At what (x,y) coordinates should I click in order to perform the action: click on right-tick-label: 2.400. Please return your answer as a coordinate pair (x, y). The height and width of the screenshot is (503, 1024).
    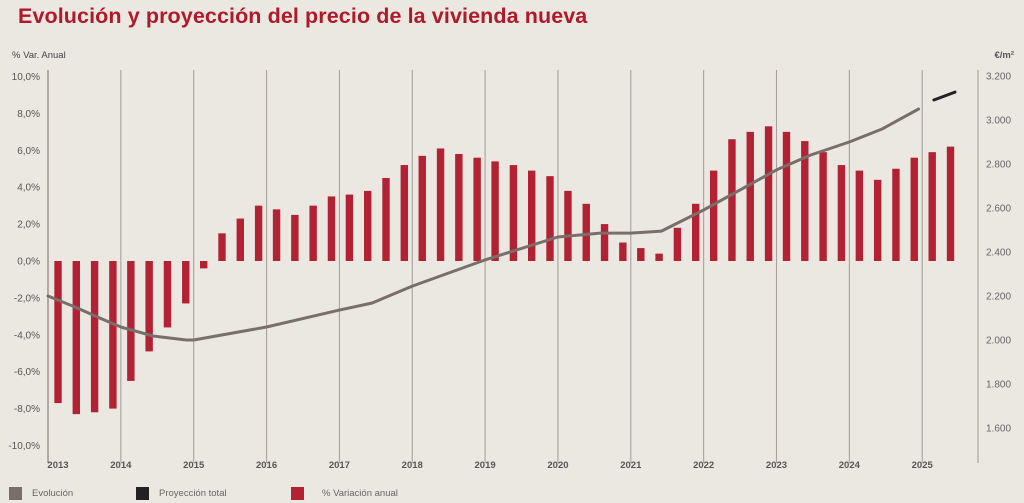
    Looking at the image, I should click on (998, 253).